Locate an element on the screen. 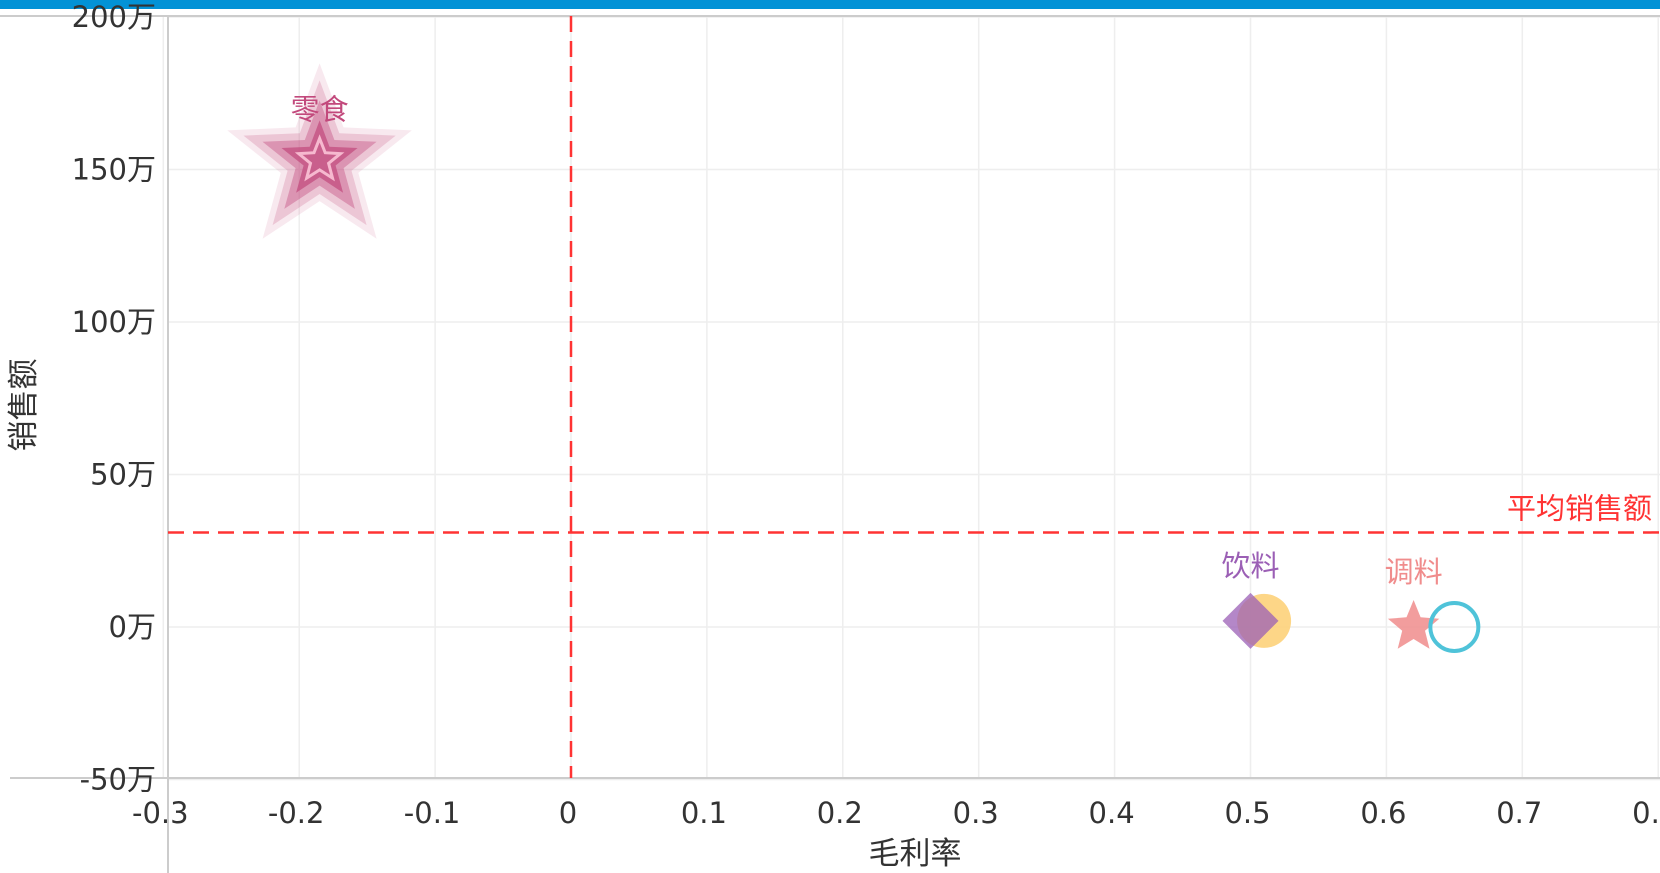 The width and height of the screenshot is (1660, 873). x-tick-label: 0.3 is located at coordinates (976, 813).